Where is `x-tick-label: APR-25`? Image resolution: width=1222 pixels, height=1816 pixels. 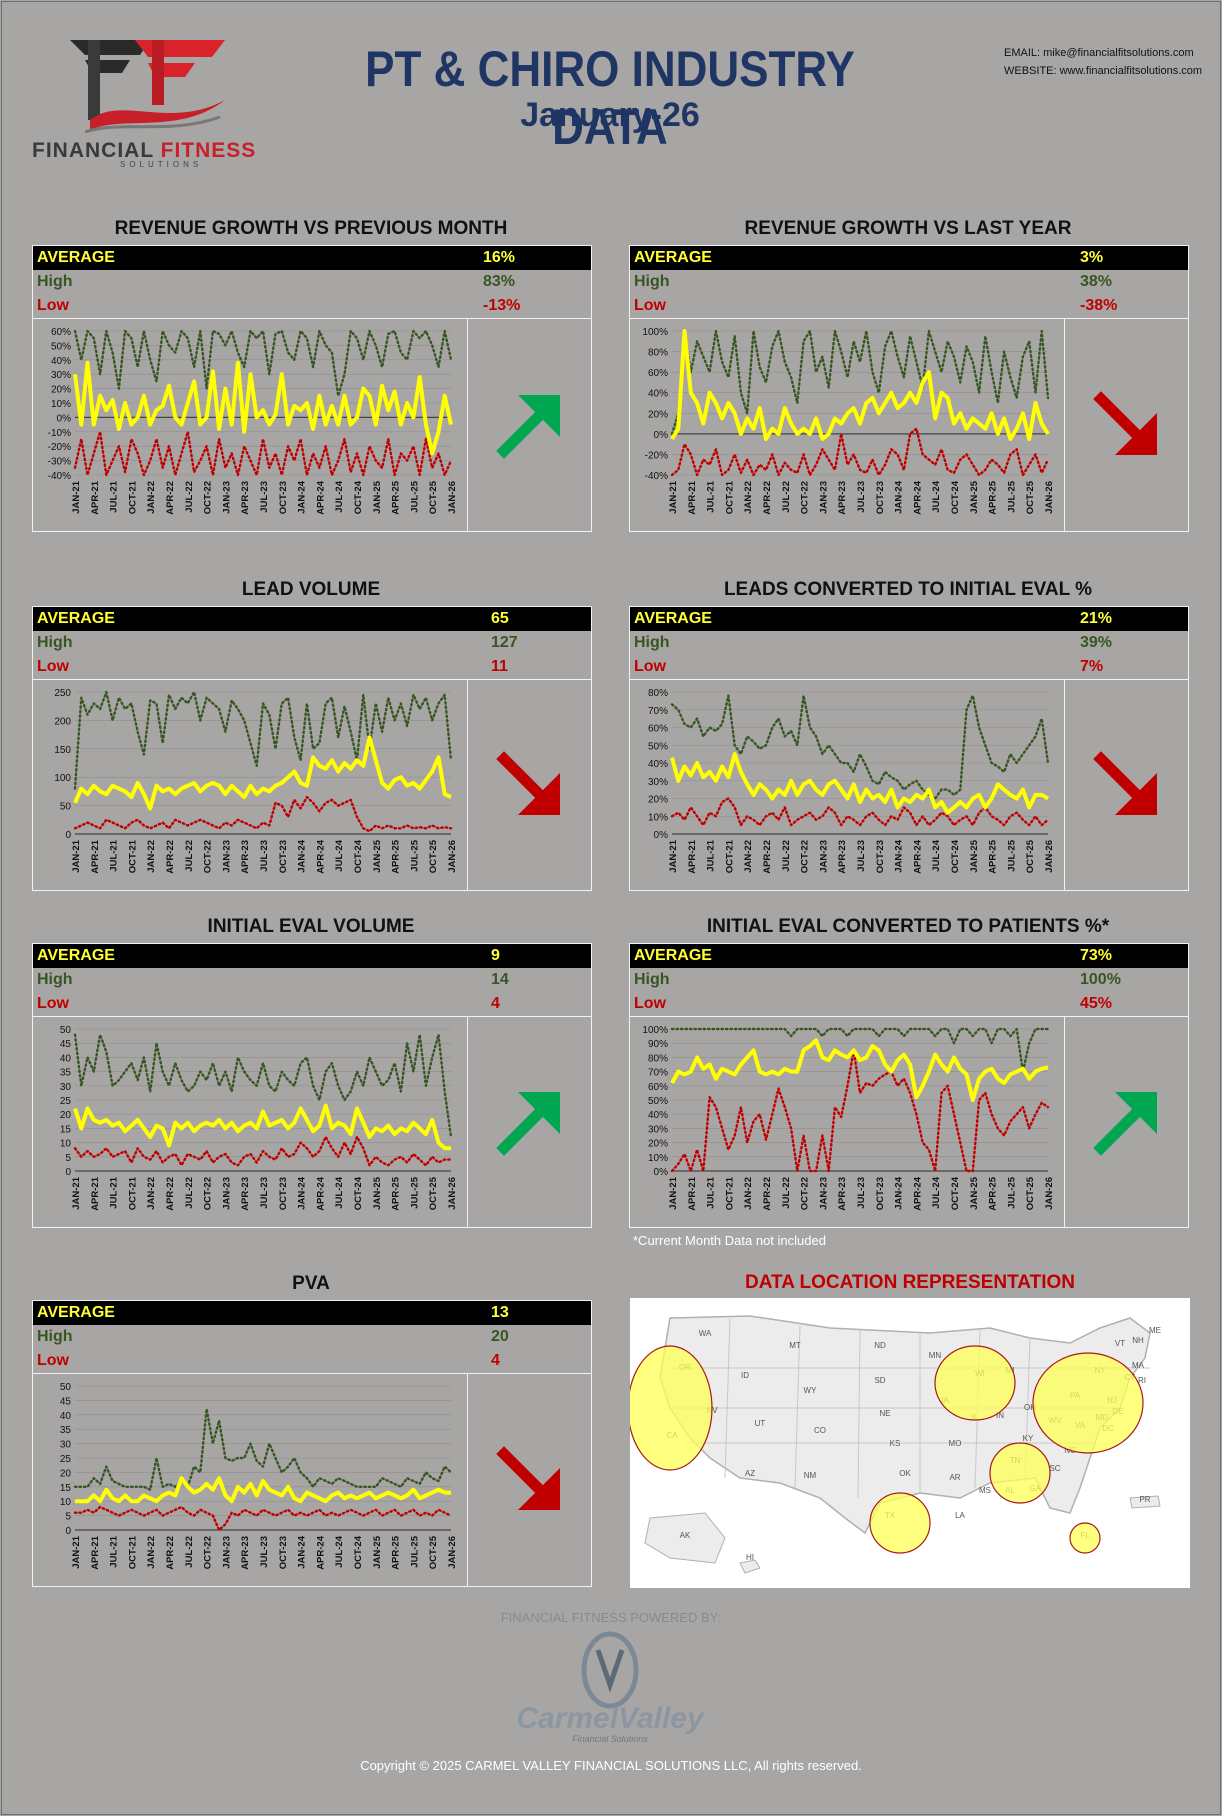
x-tick-label: APR-25 is located at coordinates (993, 497).